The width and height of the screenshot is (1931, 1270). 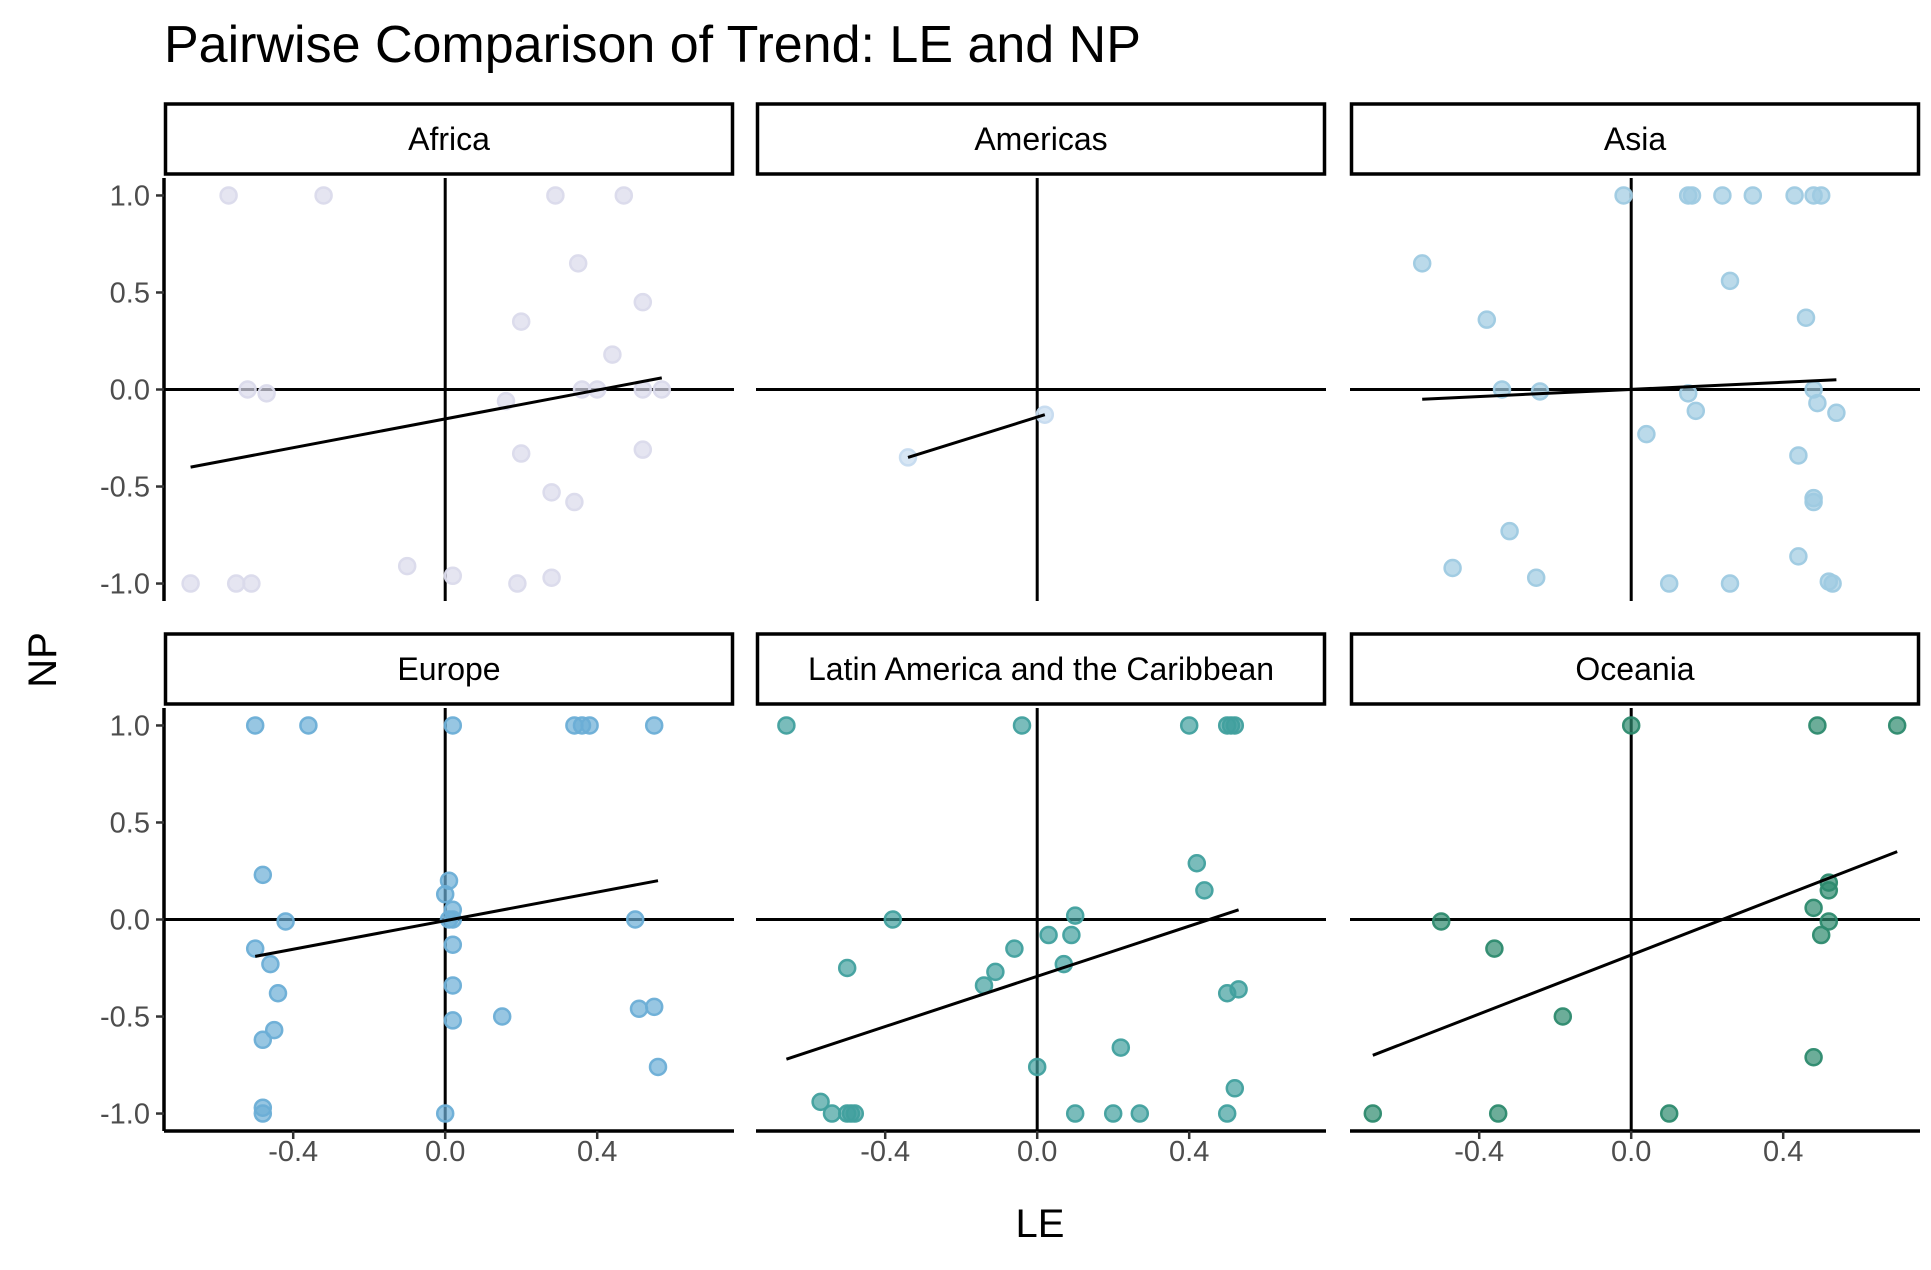 What do you see at coordinates (1635, 351) in the screenshot?
I see `facet-asia: Asia` at bounding box center [1635, 351].